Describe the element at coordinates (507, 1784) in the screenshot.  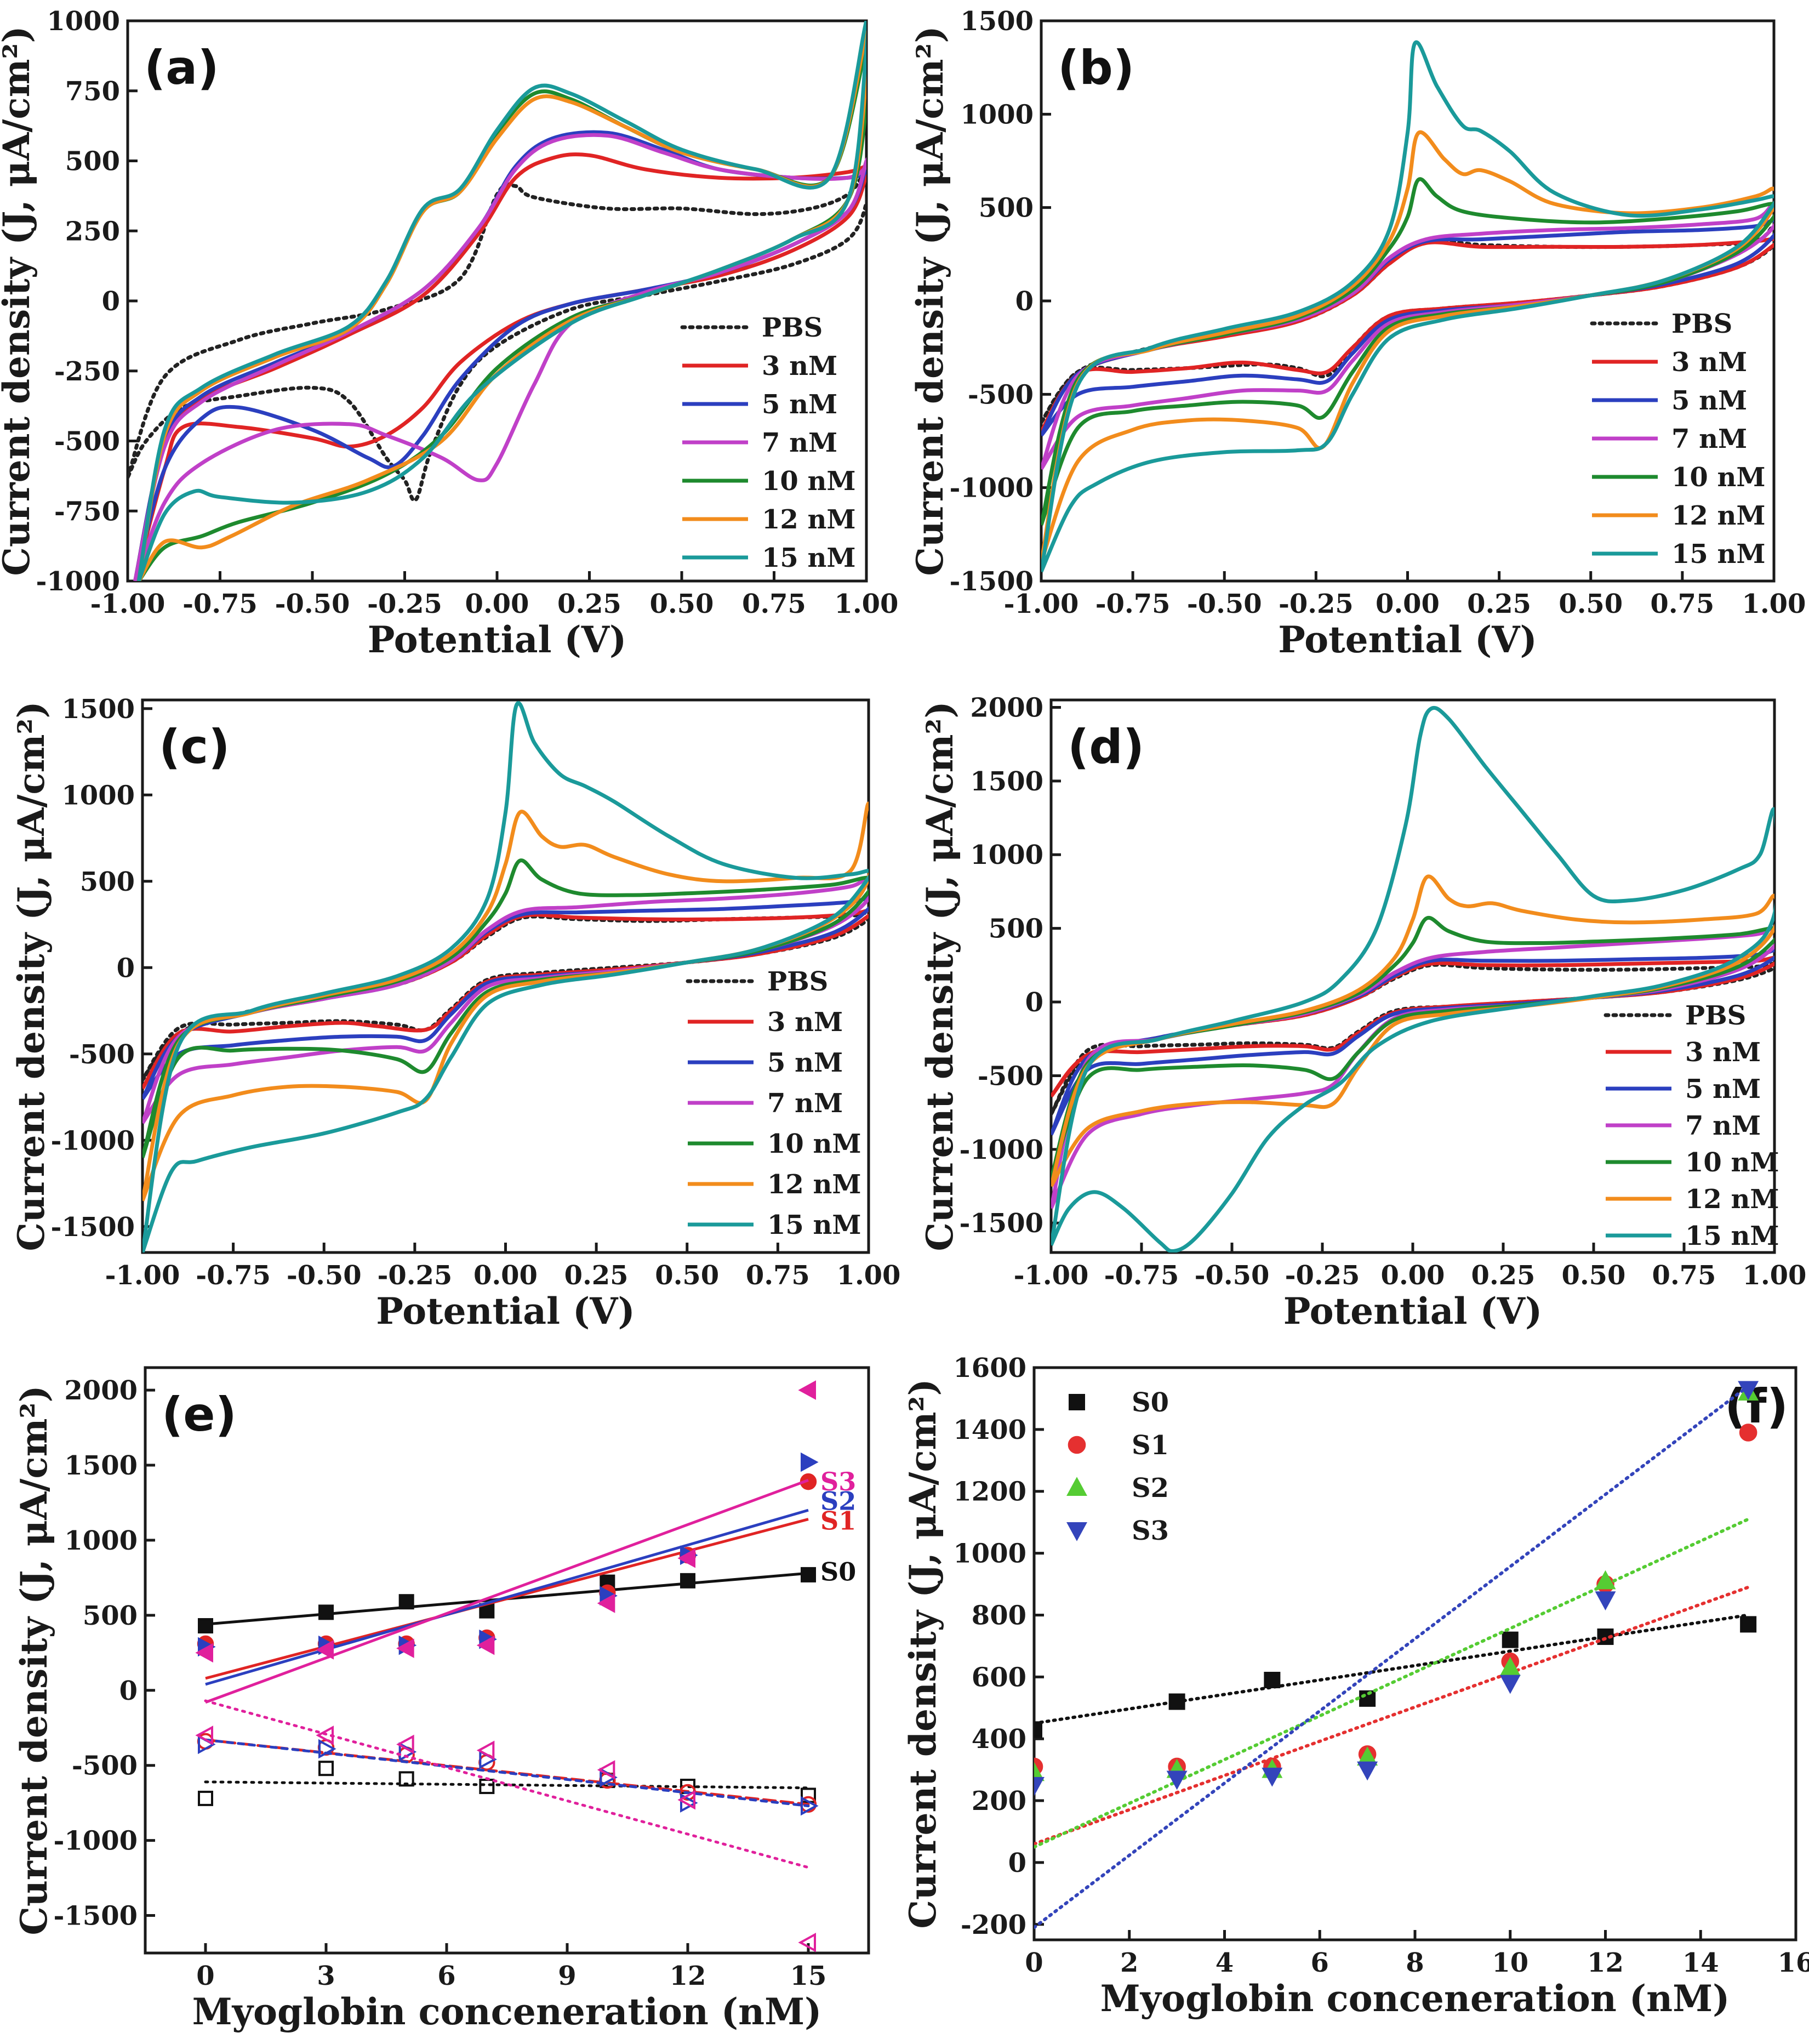
I see `cathodic-fit-line` at that location.